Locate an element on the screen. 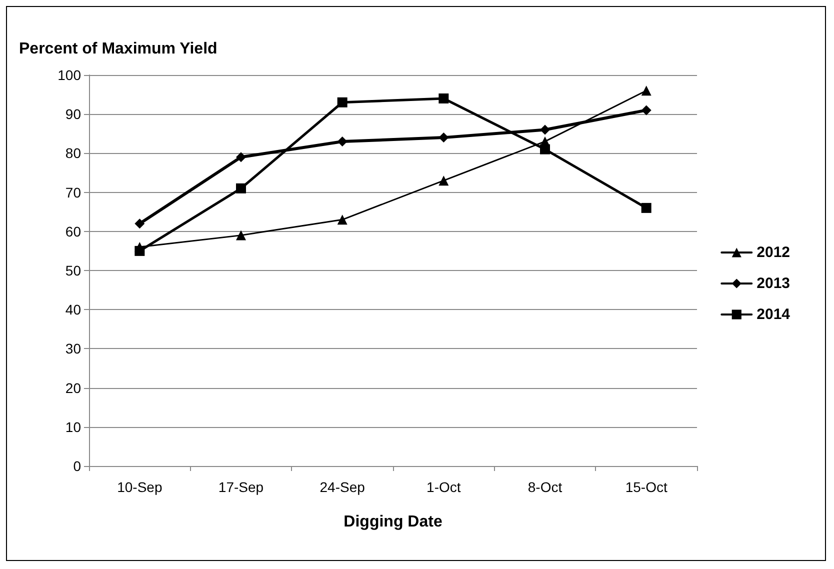 The width and height of the screenshot is (834, 569). y-tick-label: 90 is located at coordinates (73, 114).